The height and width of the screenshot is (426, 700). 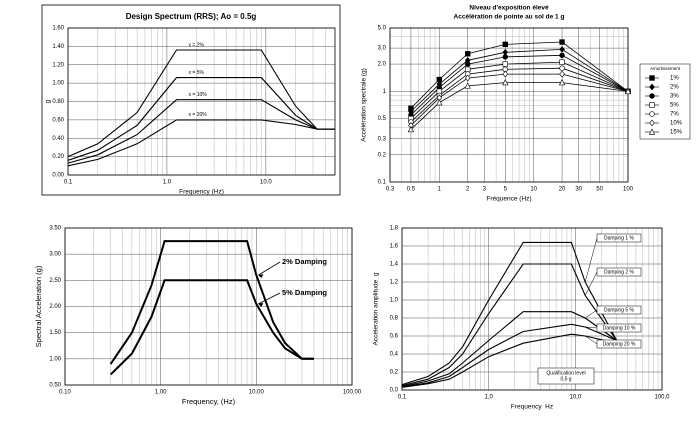 I want to click on x-tick-label: 100.00, so click(x=352, y=393).